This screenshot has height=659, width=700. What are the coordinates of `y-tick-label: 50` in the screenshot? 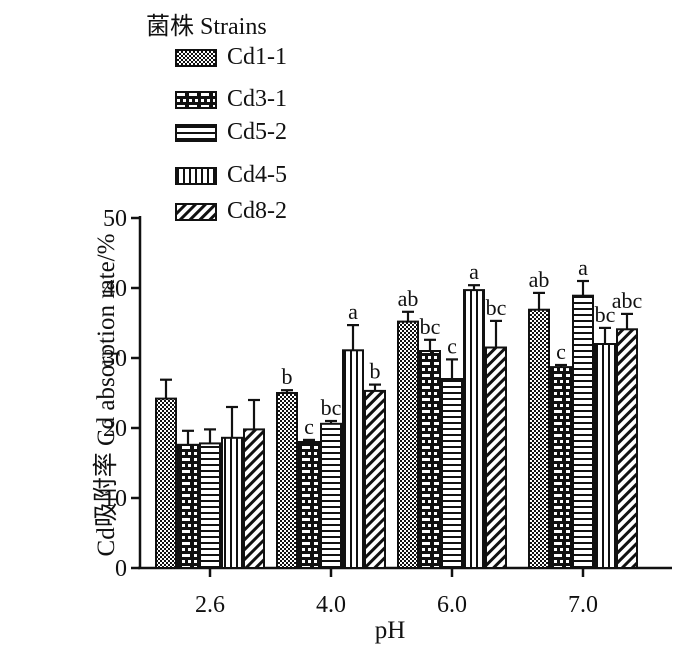 It's located at (115, 219).